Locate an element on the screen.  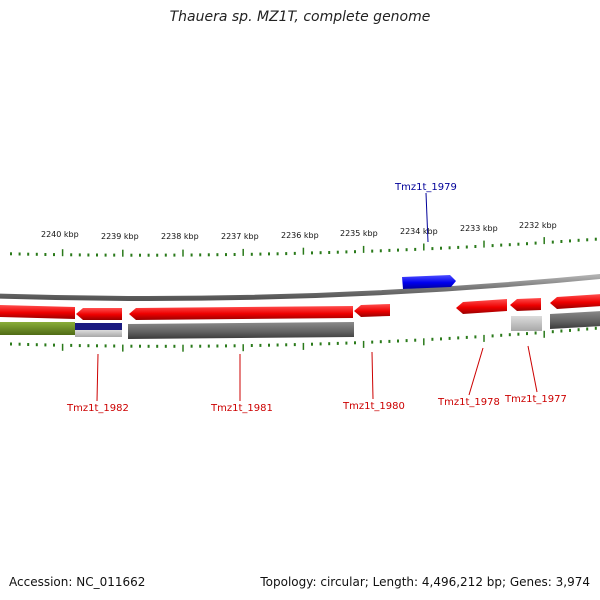
gc-high-block is located at coordinates (37, 328).